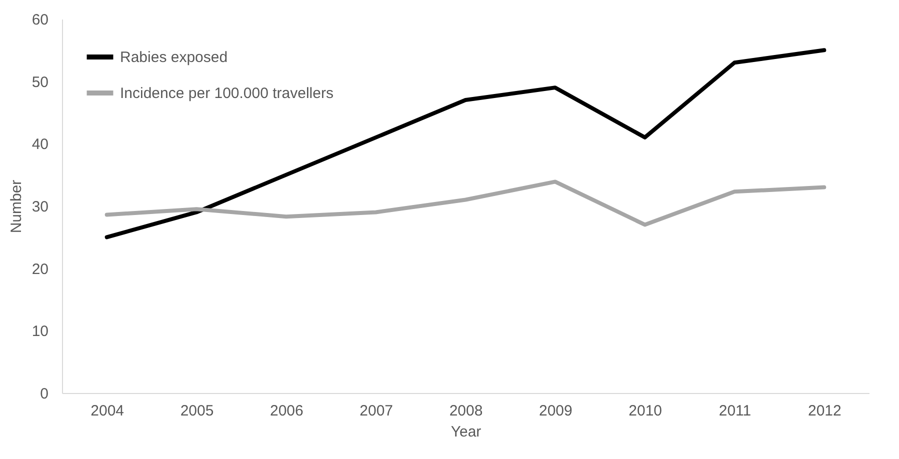 The height and width of the screenshot is (459, 899). I want to click on x-tick-label: 2009, so click(555, 411).